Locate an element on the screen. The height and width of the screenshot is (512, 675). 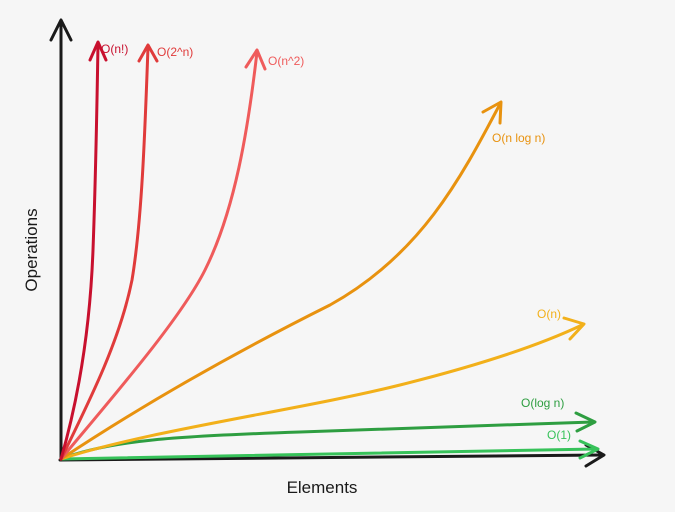
curve-o-n-factorial-arrowhead is located at coordinates (98, 51).